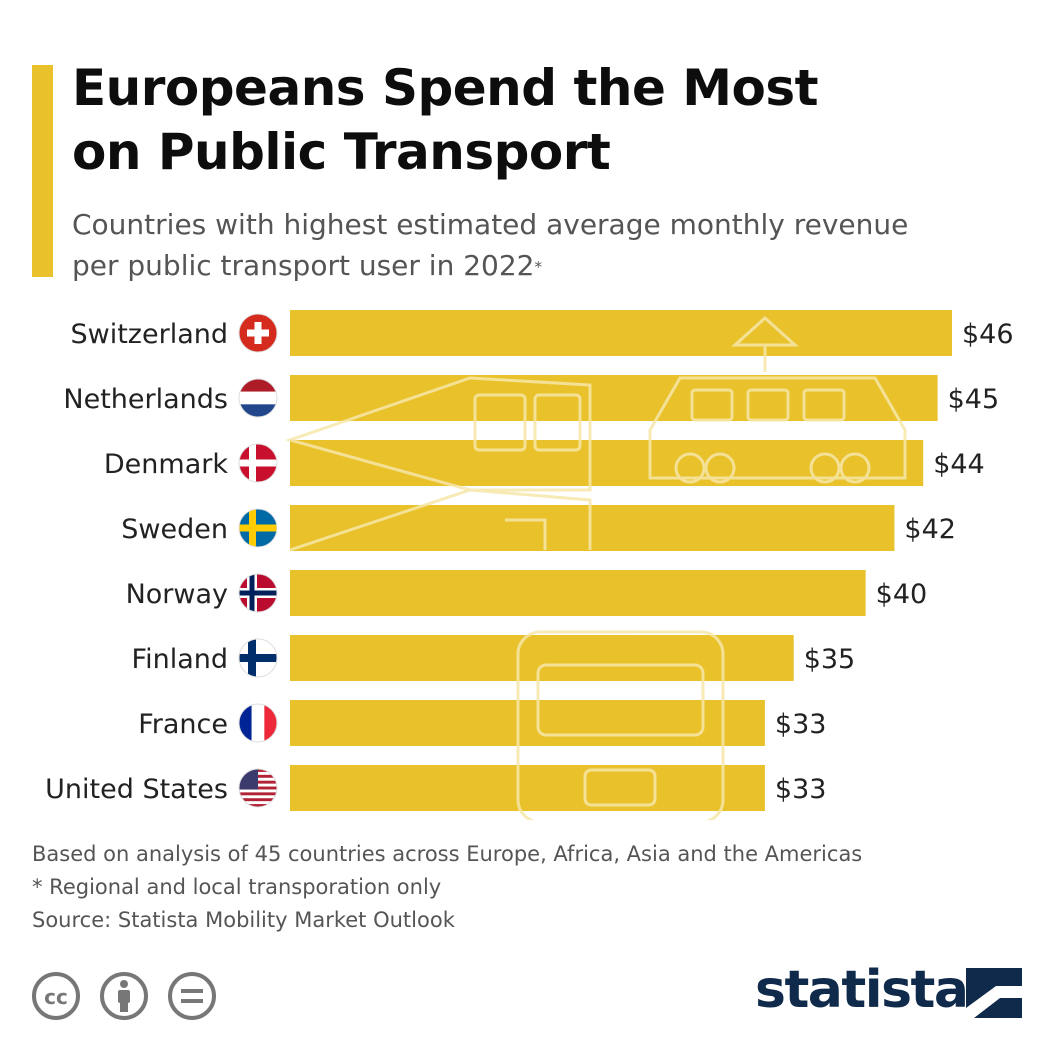 The width and height of the screenshot is (1052, 1052). Describe the element at coordinates (177, 594) in the screenshot. I see `category-label-norway: Norway` at that location.